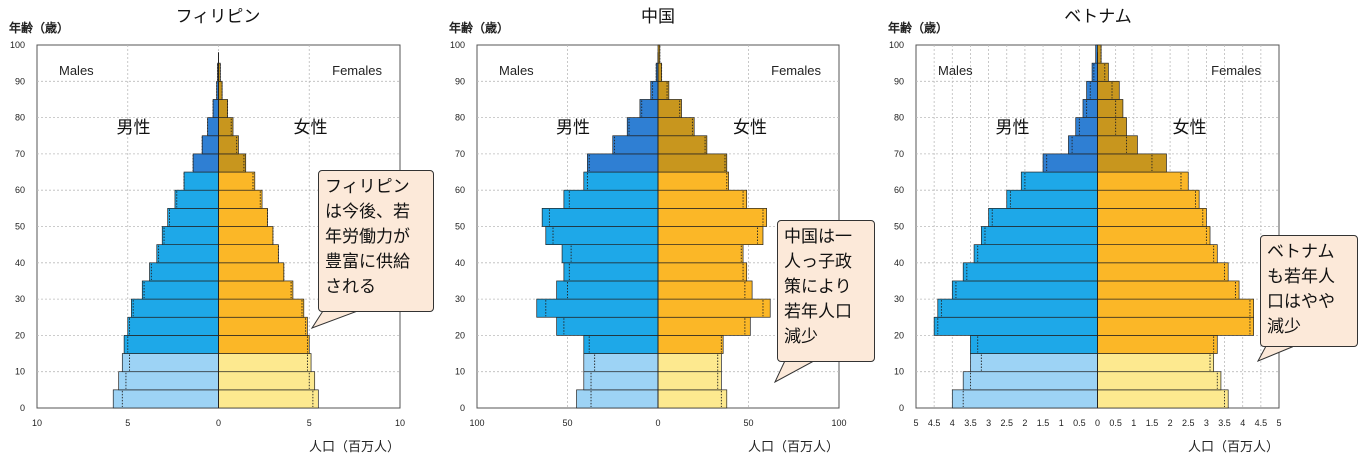 Image resolution: width=1367 pixels, height=459 pixels. What do you see at coordinates (1188, 423) in the screenshot?
I see `x-tick-label: 2.5` at bounding box center [1188, 423].